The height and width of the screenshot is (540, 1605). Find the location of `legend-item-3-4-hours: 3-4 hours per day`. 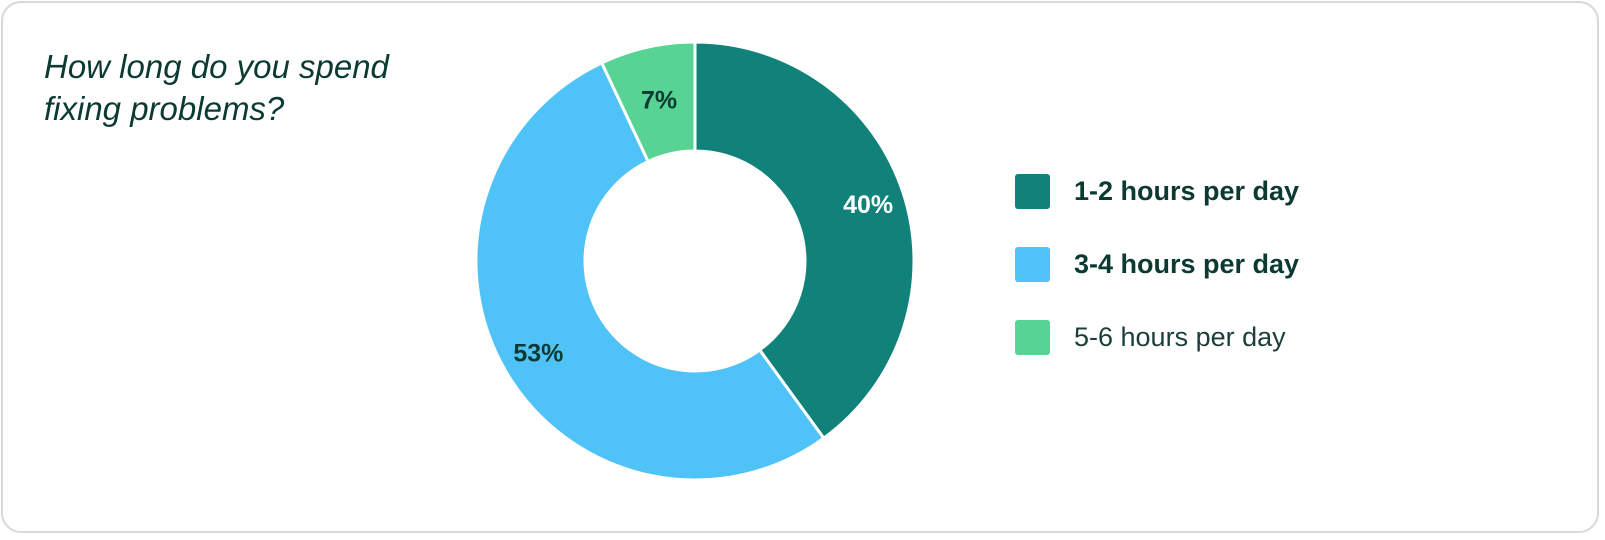

legend-item-3-4-hours: 3-4 hours per day is located at coordinates (1157, 264).